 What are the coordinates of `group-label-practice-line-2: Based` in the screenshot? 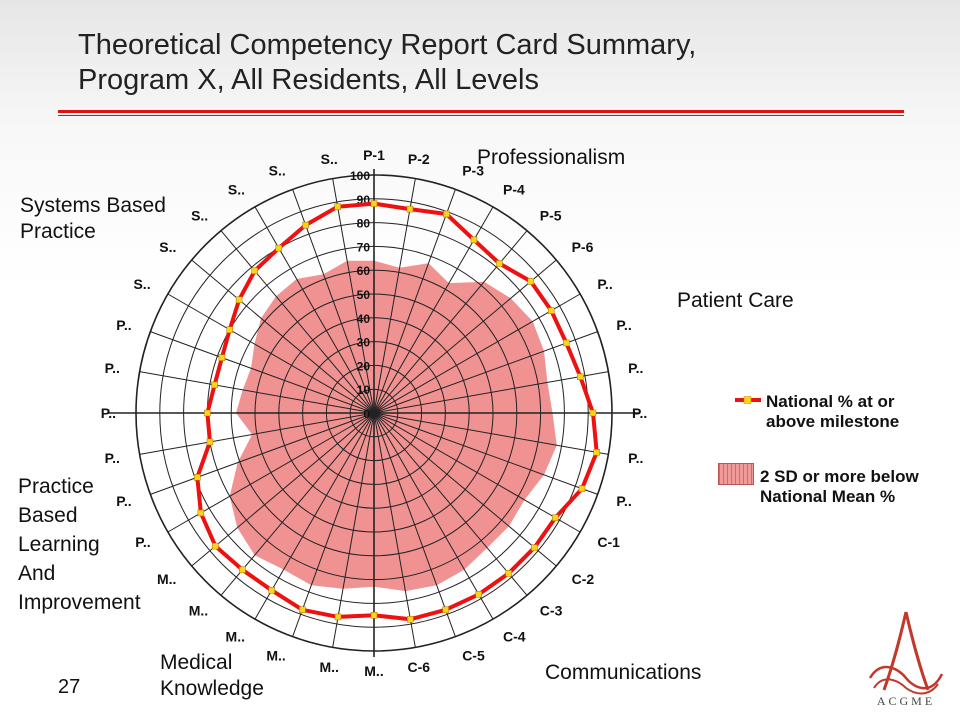 It's located at (48, 515).